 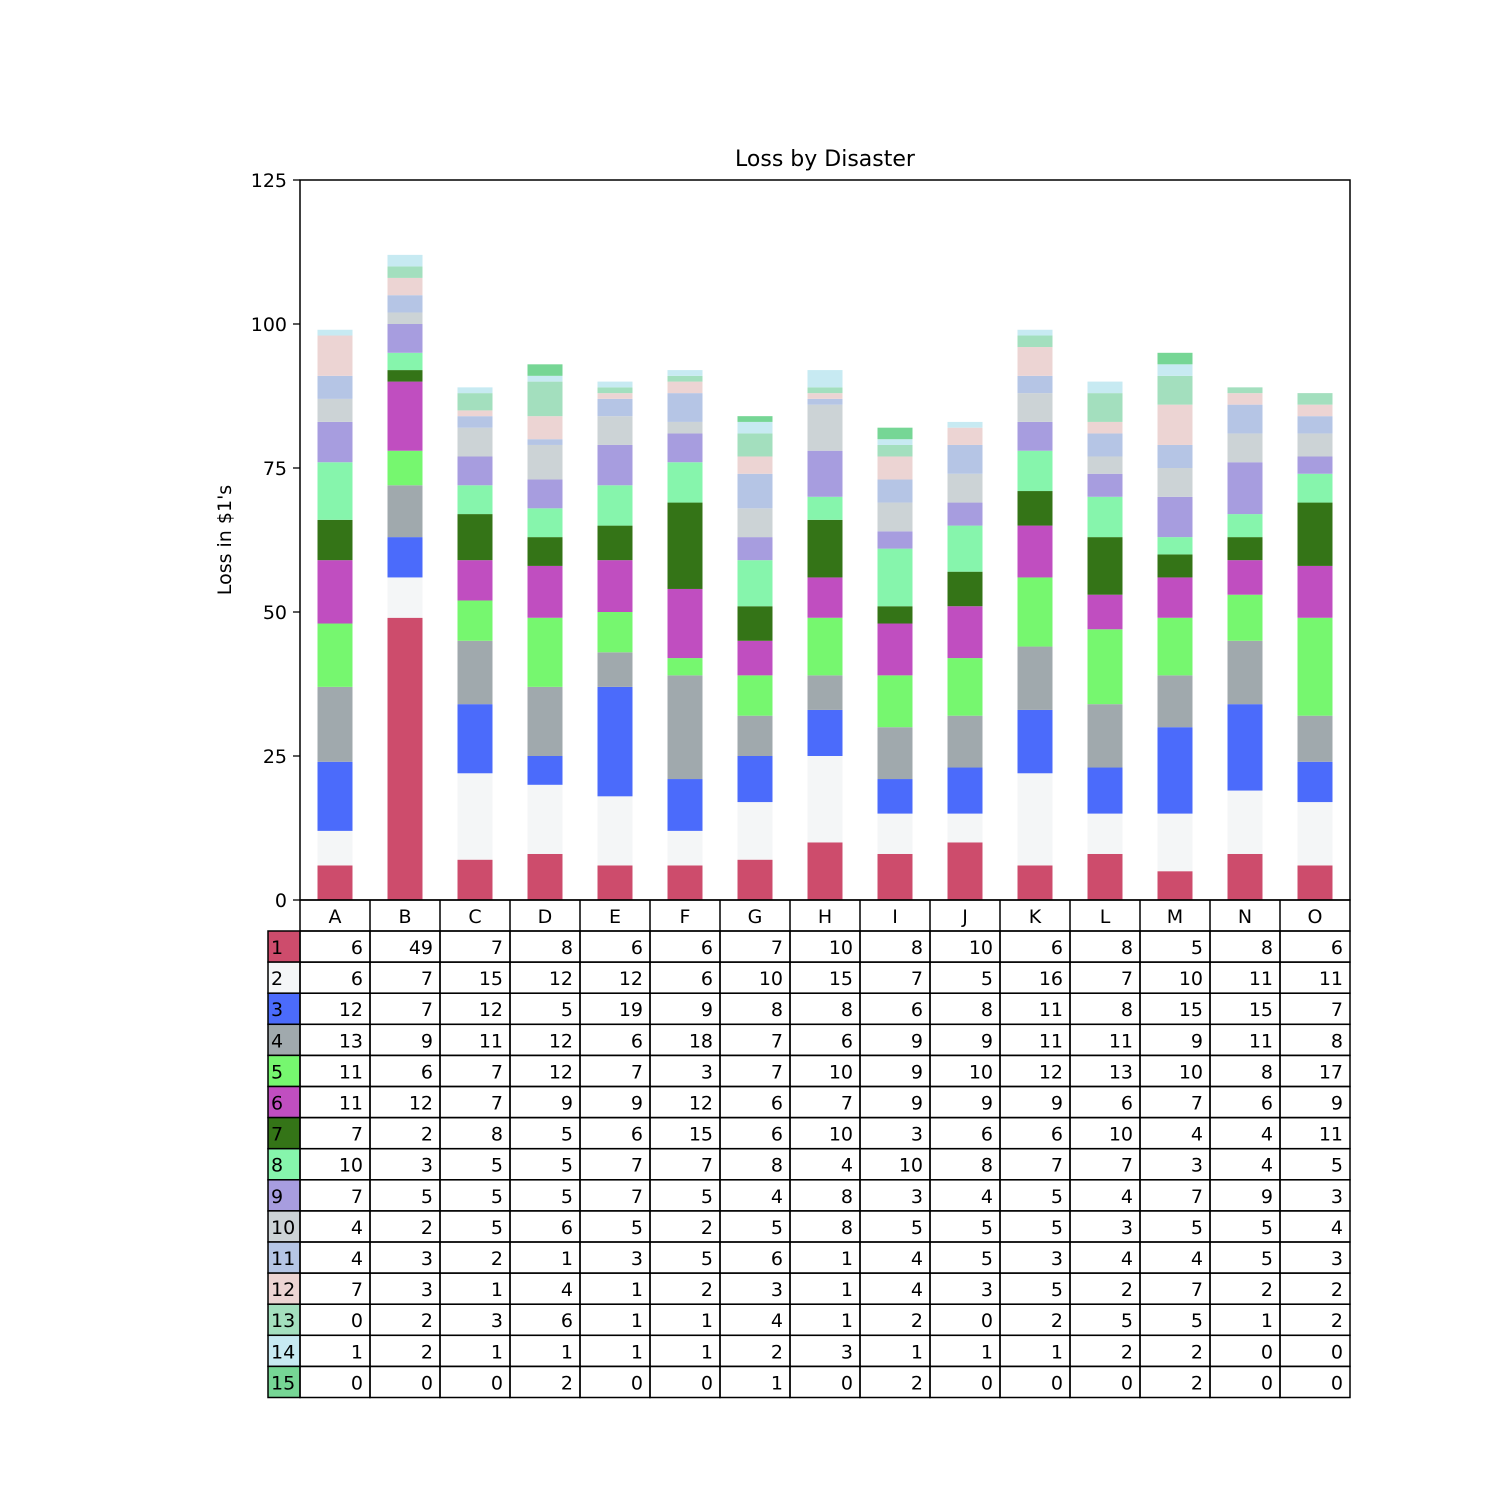 What do you see at coordinates (685, 917) in the screenshot?
I see `table-column-header: F` at bounding box center [685, 917].